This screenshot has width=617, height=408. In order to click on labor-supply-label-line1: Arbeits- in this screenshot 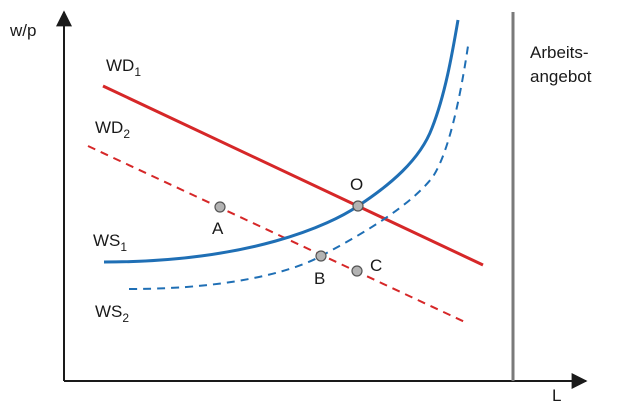, I will do `click(559, 52)`.